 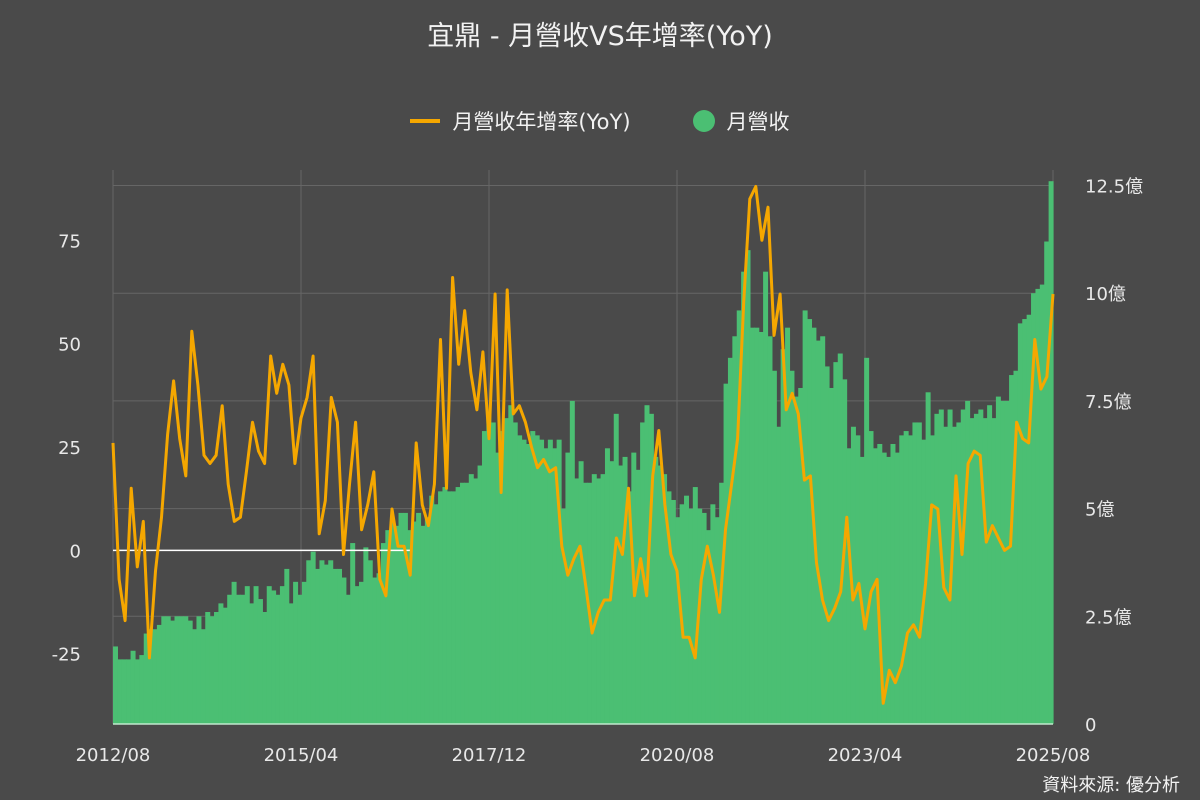 What do you see at coordinates (1099, 510) in the screenshot?
I see `right-tick-label: 5億` at bounding box center [1099, 510].